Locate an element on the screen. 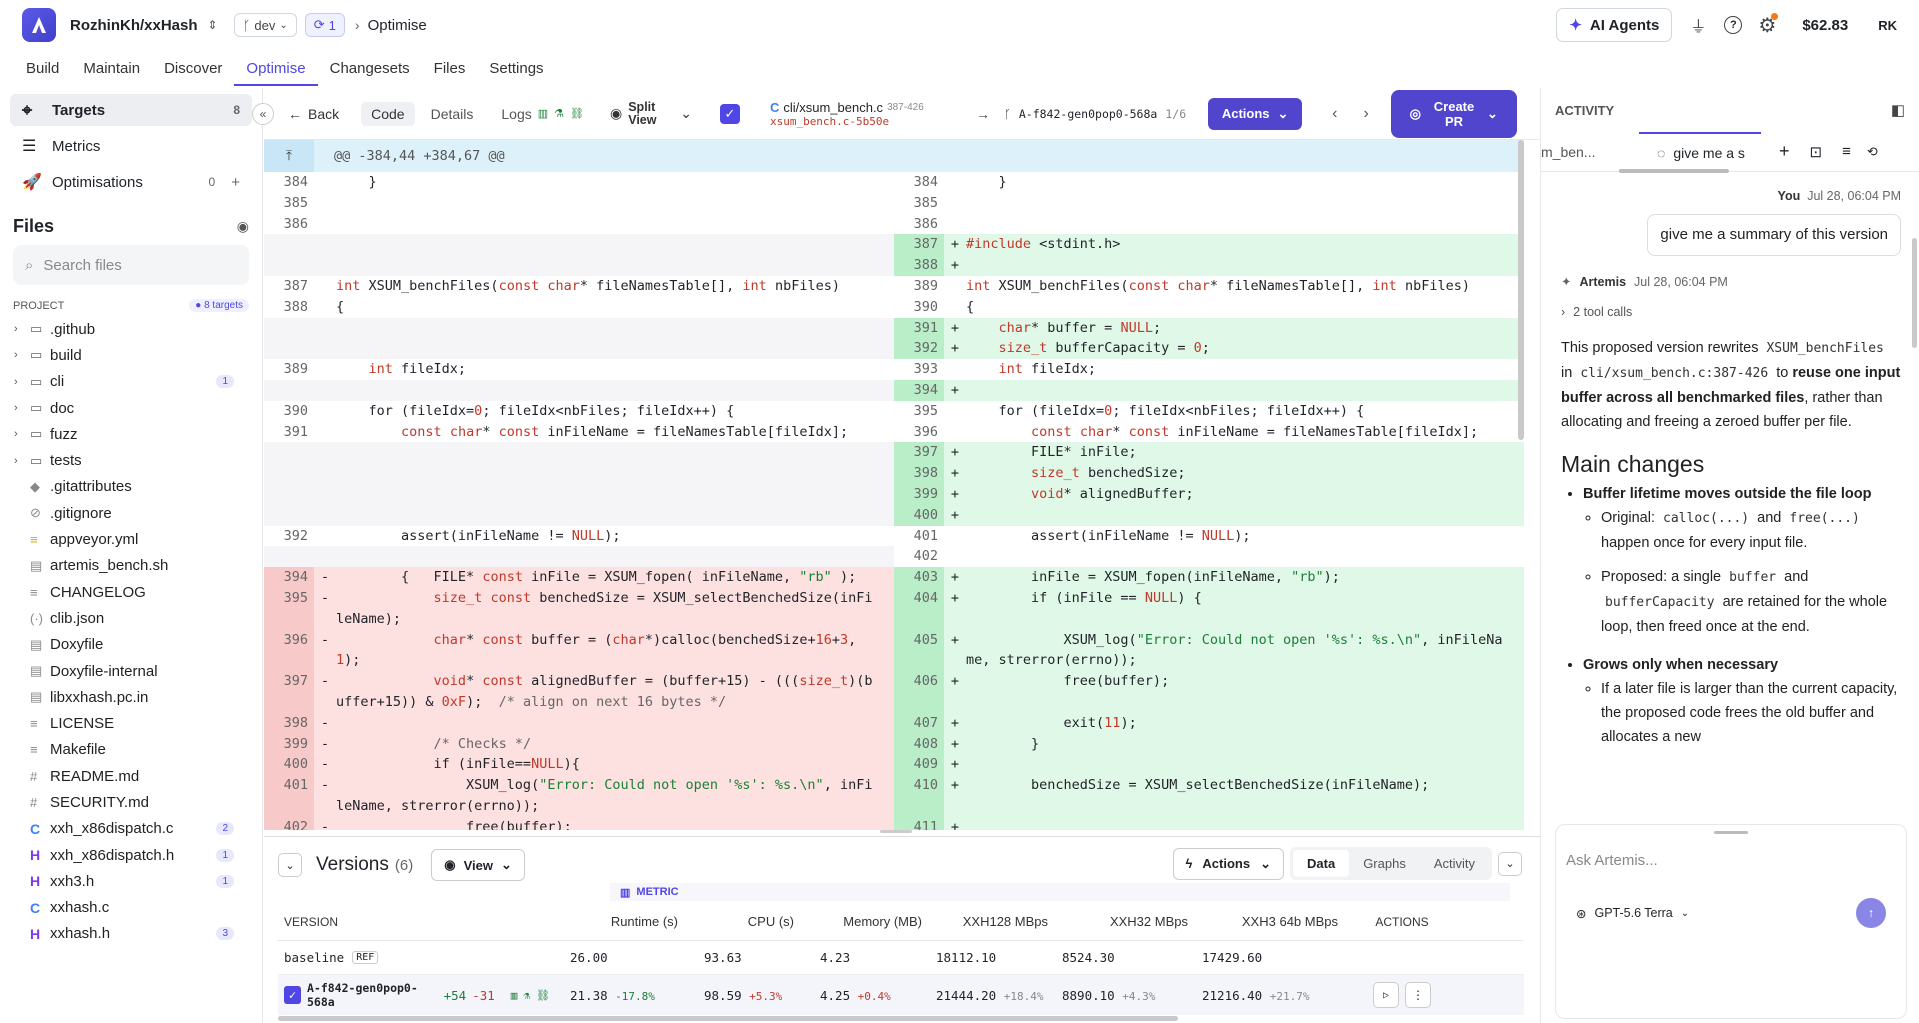 The image size is (1919, 1023). expand-up-icon: ⤒ is located at coordinates (289, 156).